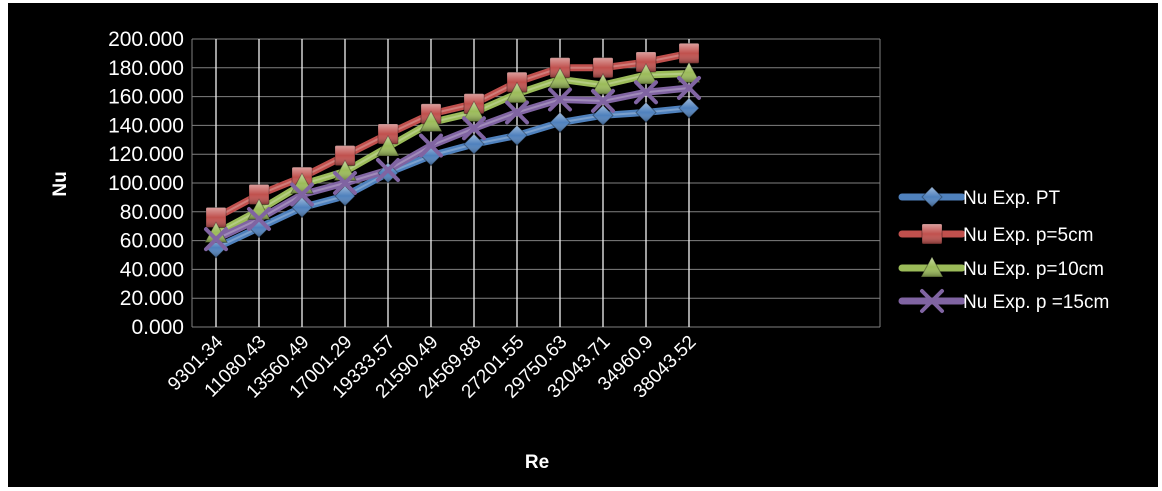 The image size is (1162, 491). Describe the element at coordinates (1033, 269) in the screenshot. I see `legend-label: Nu Exp. p=10cm` at that location.